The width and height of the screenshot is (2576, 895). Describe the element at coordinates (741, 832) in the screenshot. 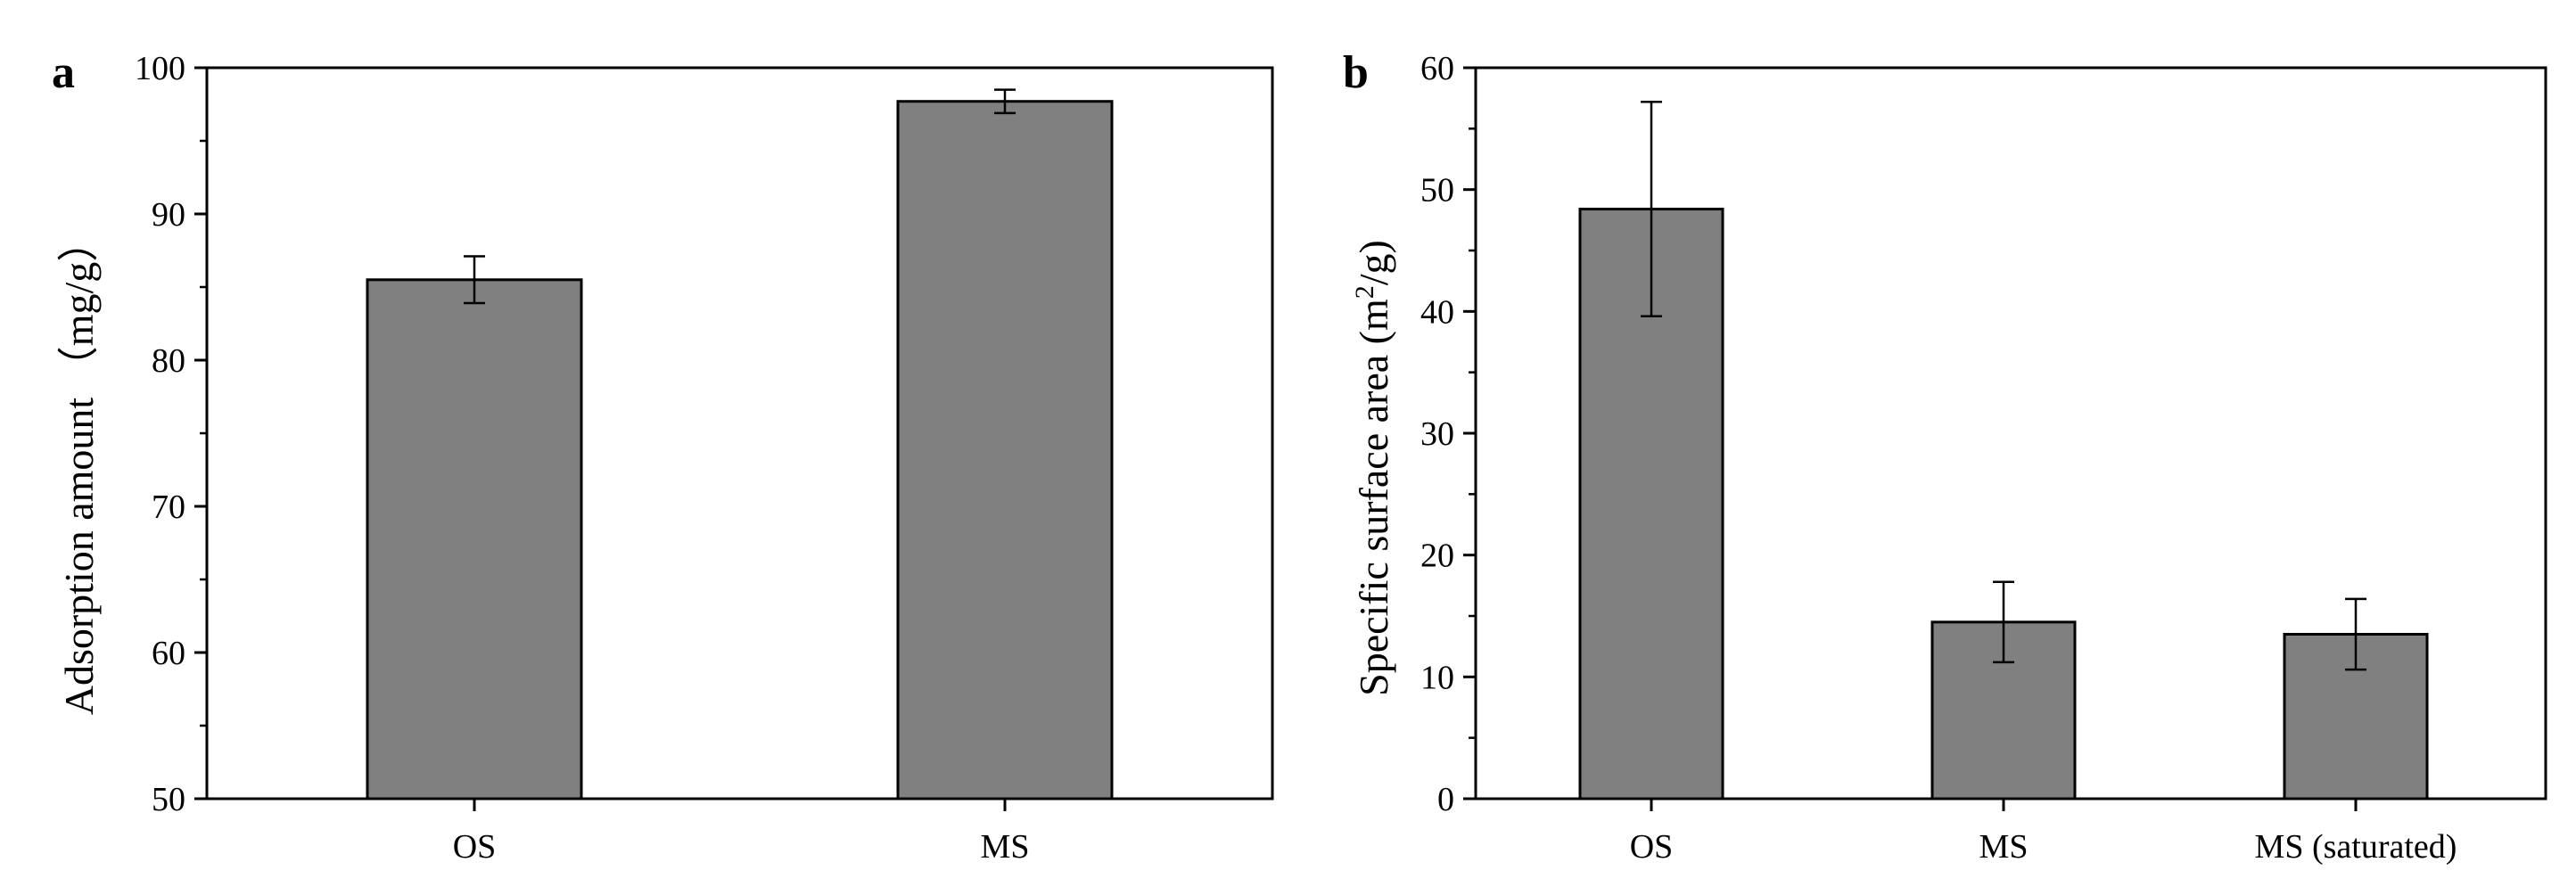

I see `panel-a-x-tick-labels: OS MS` at that location.